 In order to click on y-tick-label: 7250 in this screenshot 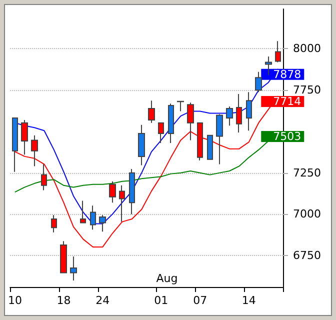, I will do `click(307, 173)`.